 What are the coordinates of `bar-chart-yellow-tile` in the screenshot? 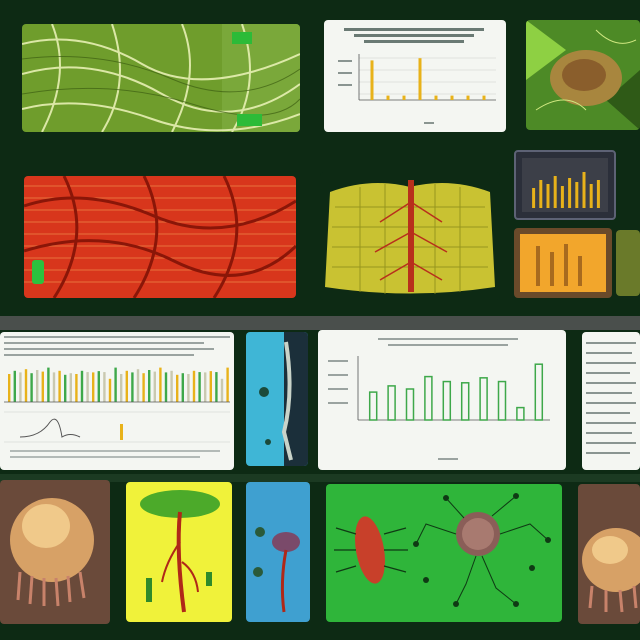 It's located at (415, 76).